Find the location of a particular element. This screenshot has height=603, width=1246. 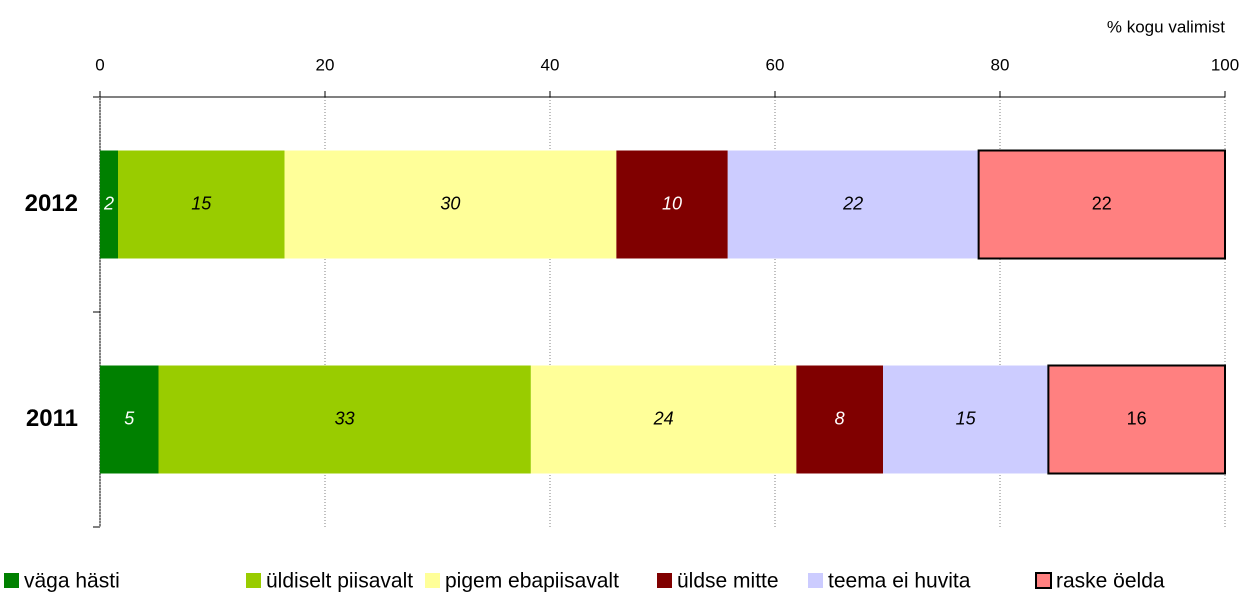

legend-label: teema ei huvita is located at coordinates (899, 581).